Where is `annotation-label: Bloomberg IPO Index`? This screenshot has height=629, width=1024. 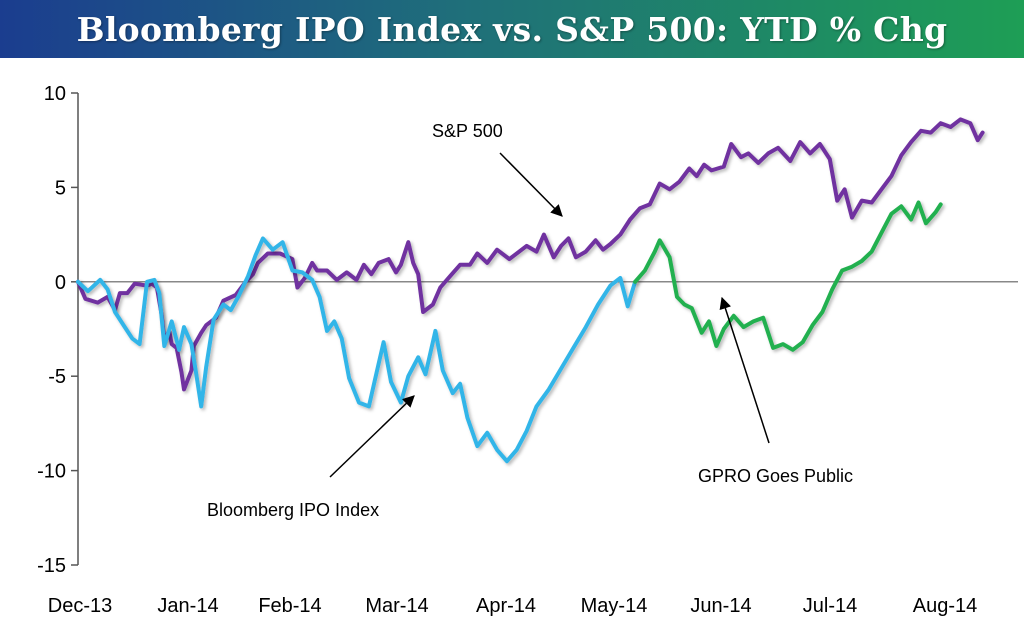
annotation-label: Bloomberg IPO Index is located at coordinates (293, 510).